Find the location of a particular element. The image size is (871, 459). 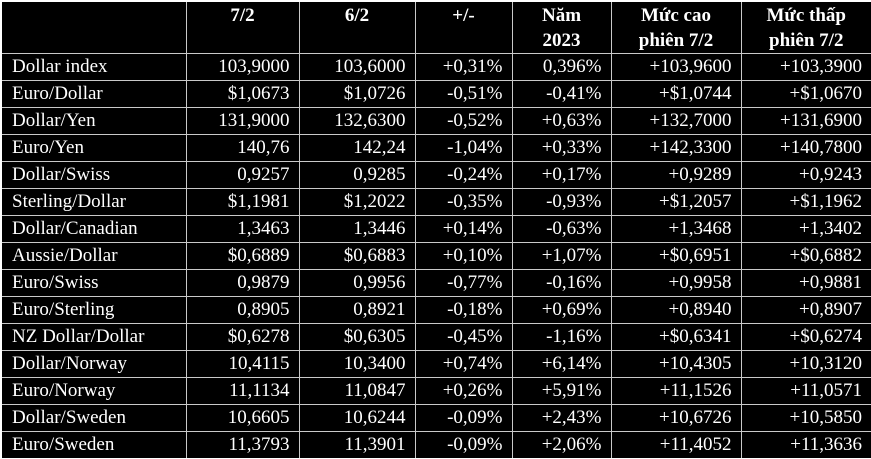

value-7-2: 10,6605 is located at coordinates (242, 418).